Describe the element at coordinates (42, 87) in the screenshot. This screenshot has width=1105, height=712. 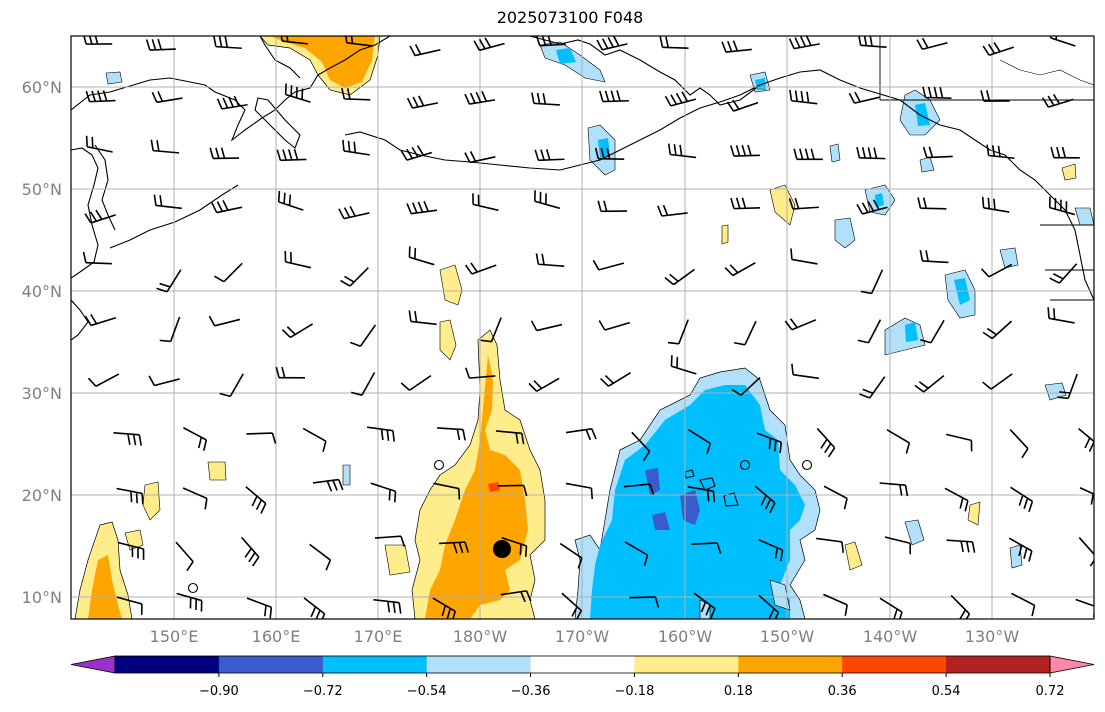
I see `latitude-tick-label: 60°N` at that location.